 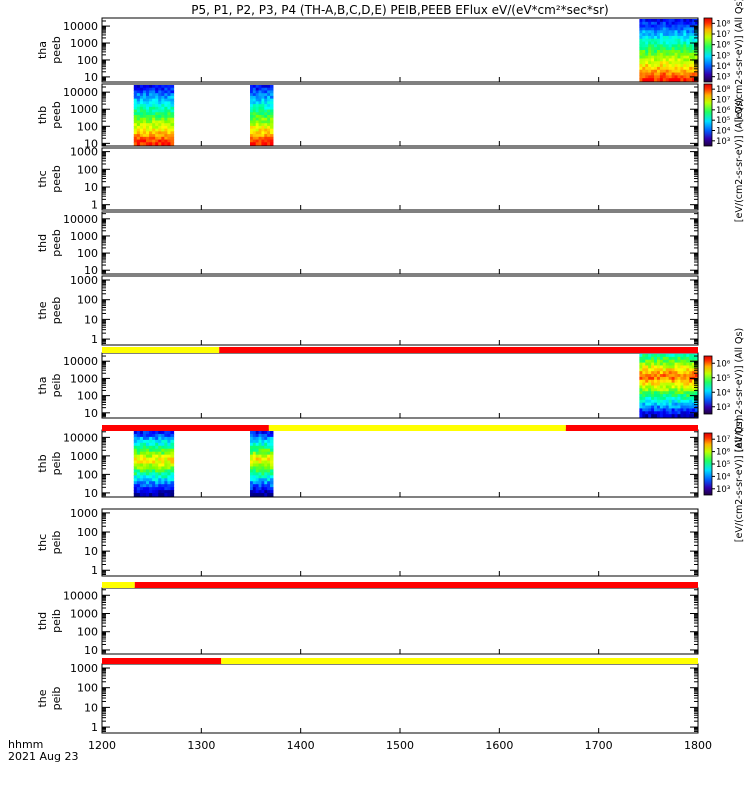 What do you see at coordinates (56, 50) in the screenshot?
I see `panel-label-product: peeb` at bounding box center [56, 50].